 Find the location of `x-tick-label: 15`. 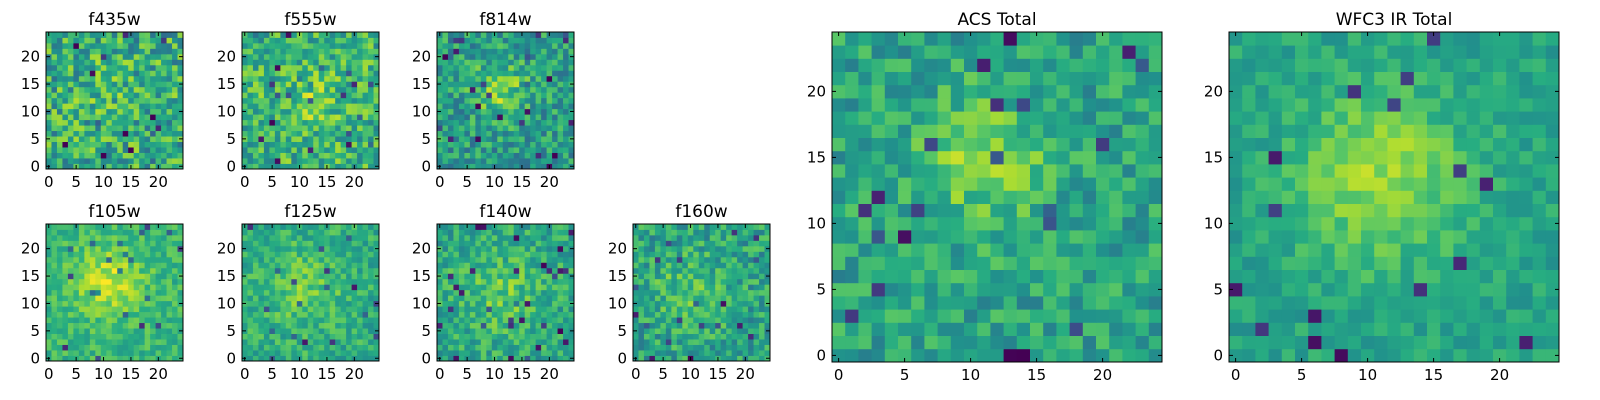

x-tick-label: 15 is located at coordinates (717, 374).